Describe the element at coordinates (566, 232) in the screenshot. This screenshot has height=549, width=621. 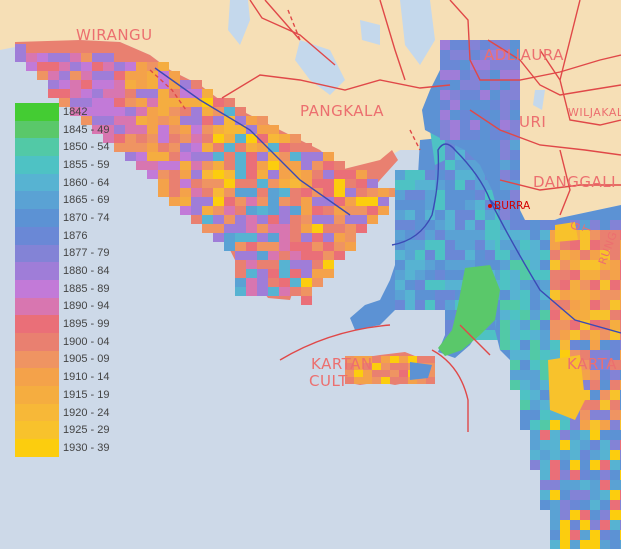
I see `yellow-patch` at that location.